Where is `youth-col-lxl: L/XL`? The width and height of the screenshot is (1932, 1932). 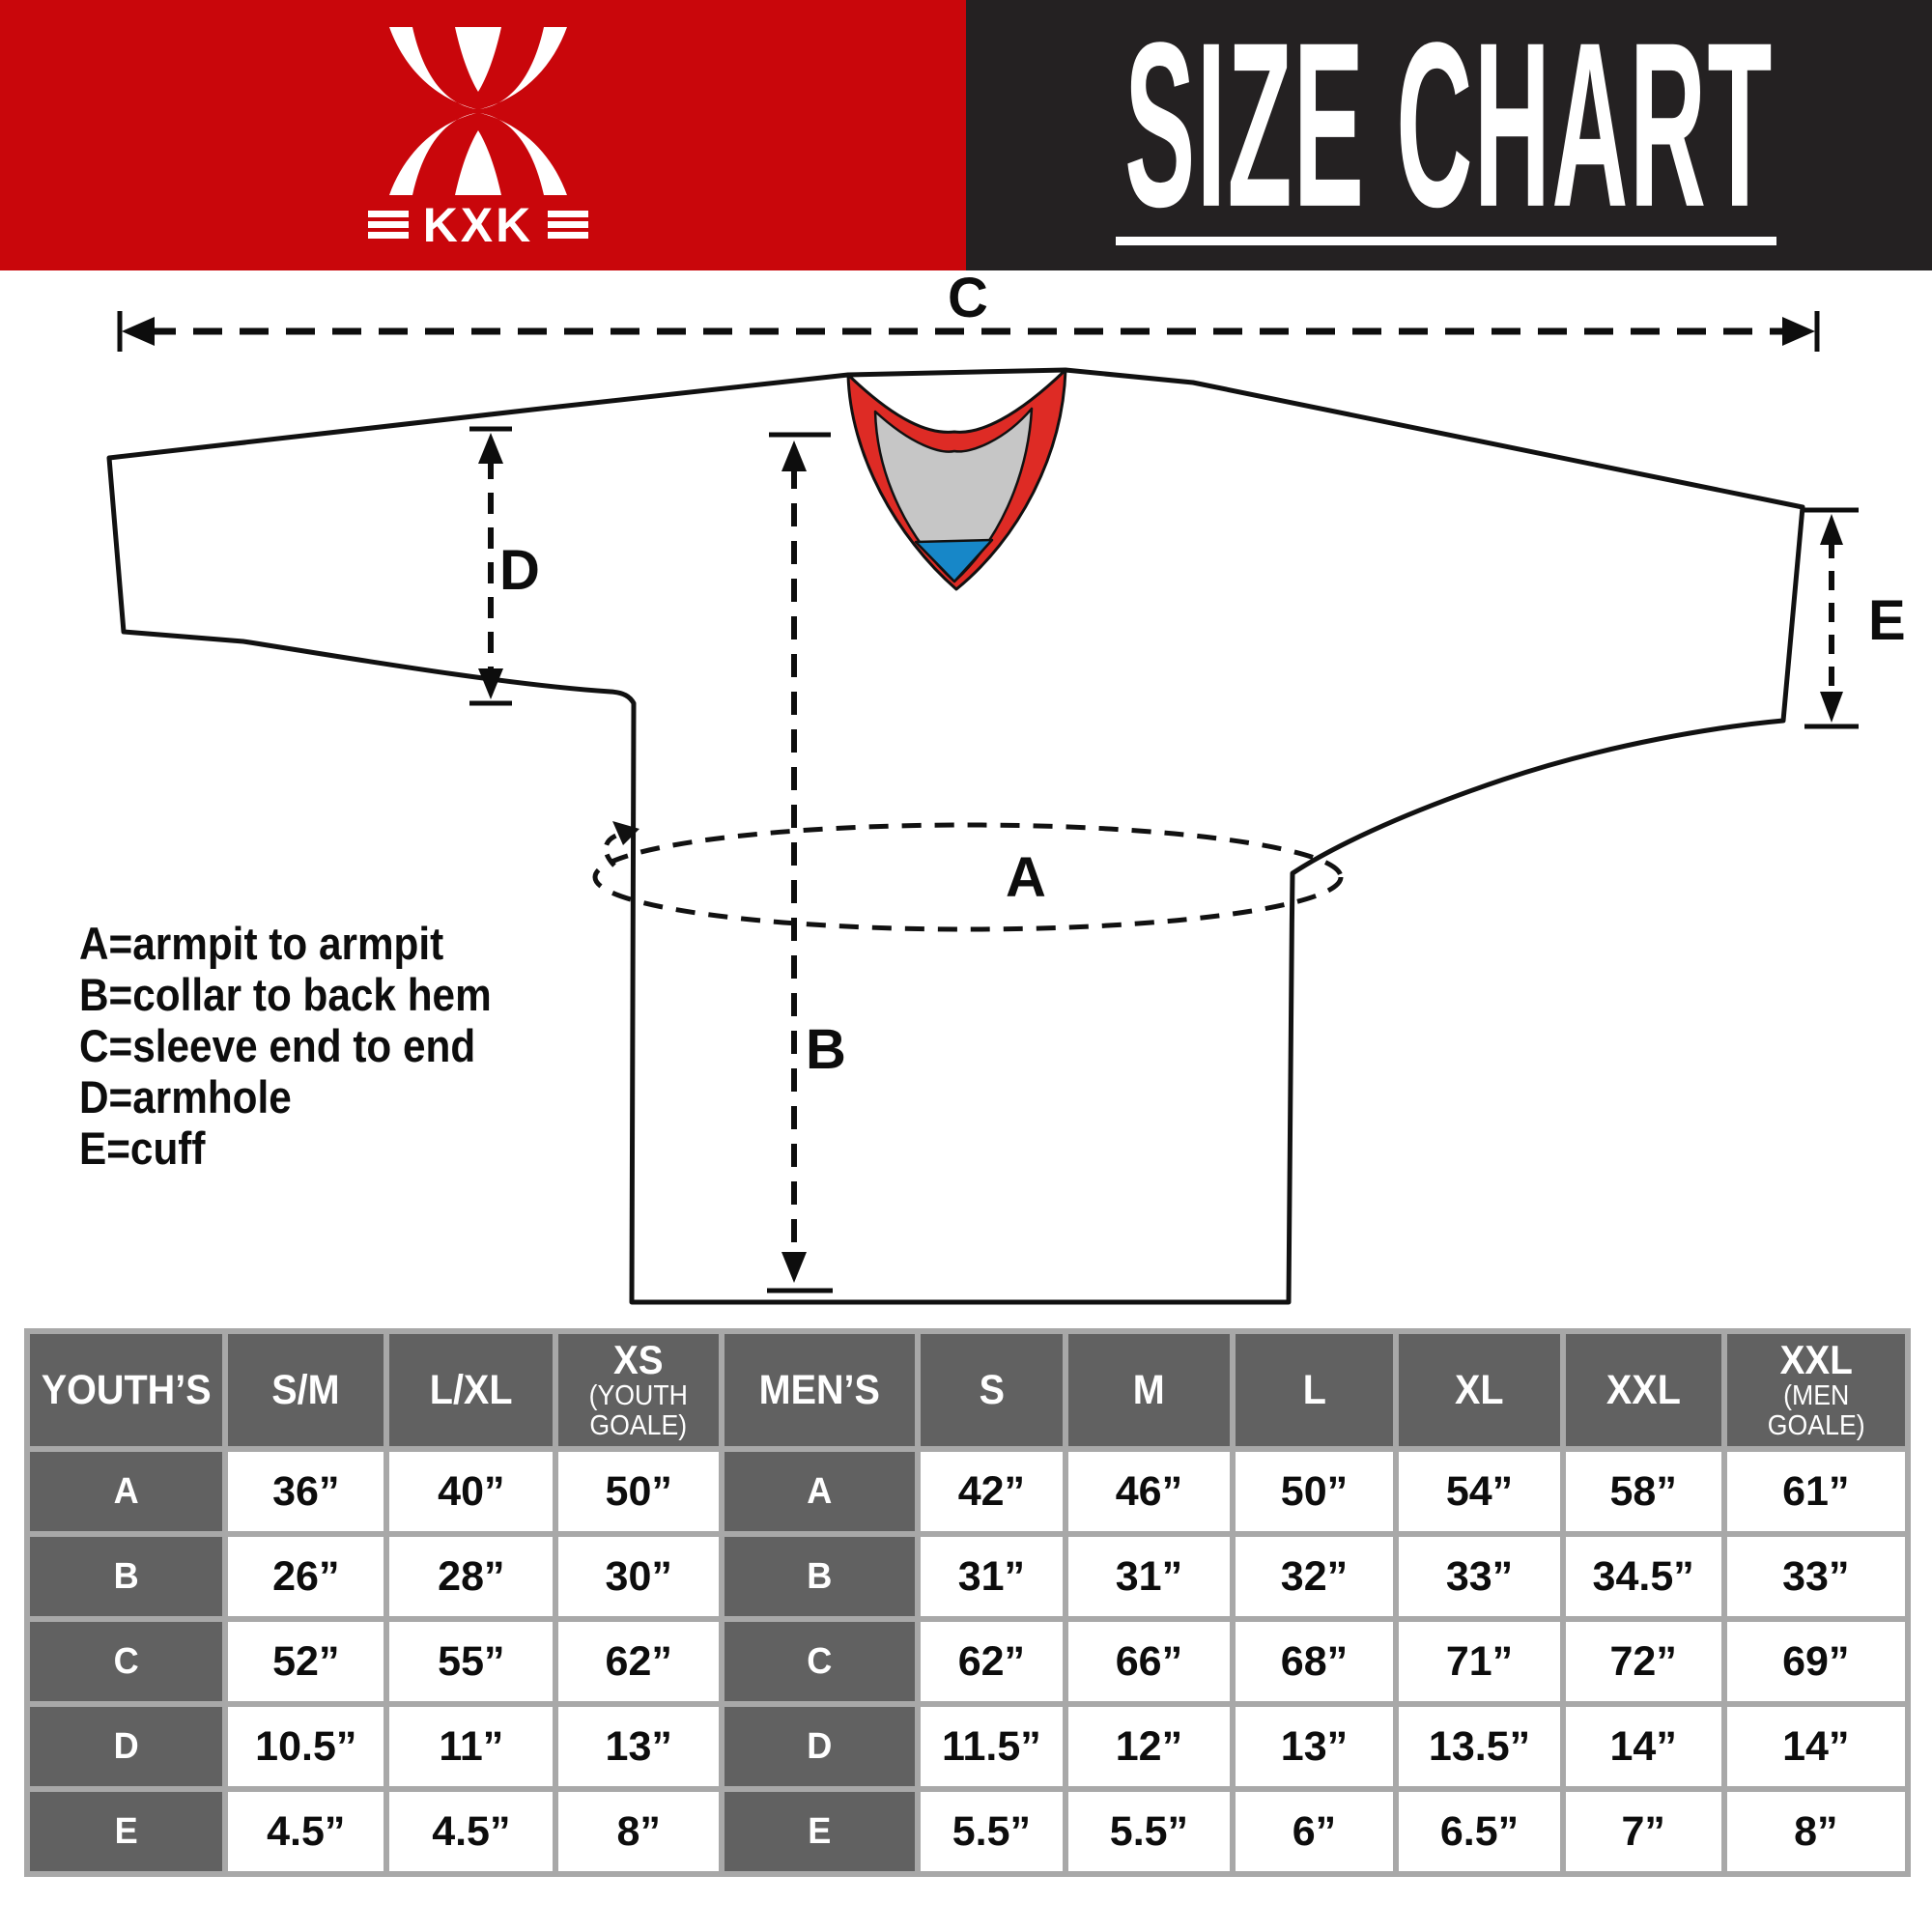
youth-col-lxl: L/XL is located at coordinates (471, 1390).